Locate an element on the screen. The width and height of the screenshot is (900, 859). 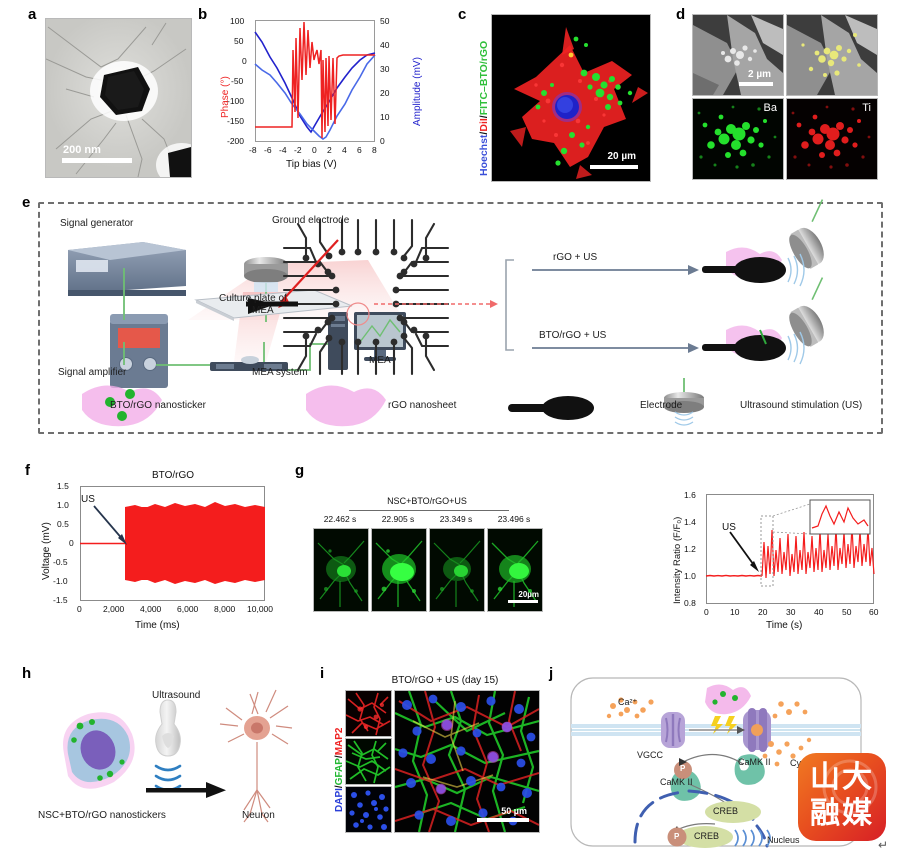
panel-b-ytick-right-40: 40 is located at coordinates (385, 45).